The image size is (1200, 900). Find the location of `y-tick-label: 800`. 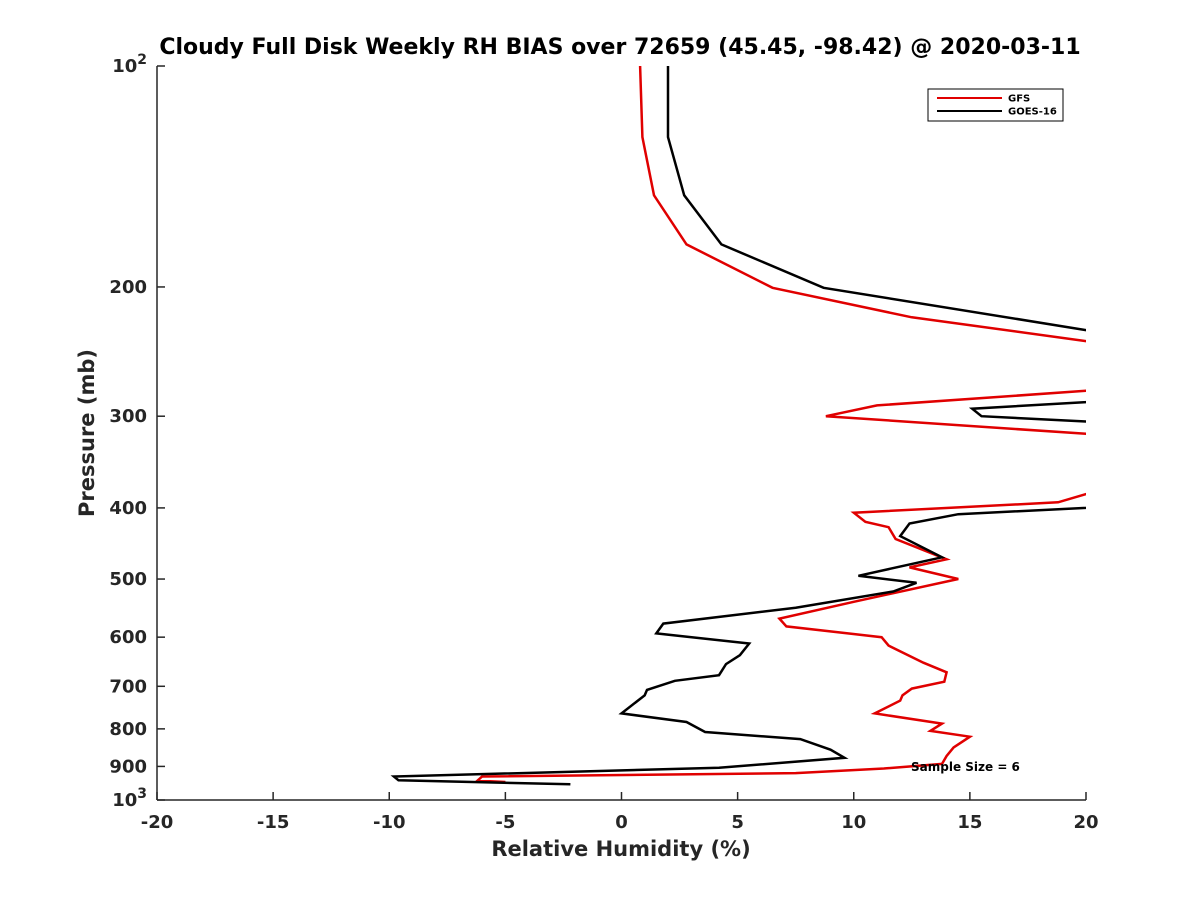

y-tick-label: 800 is located at coordinates (128, 729).